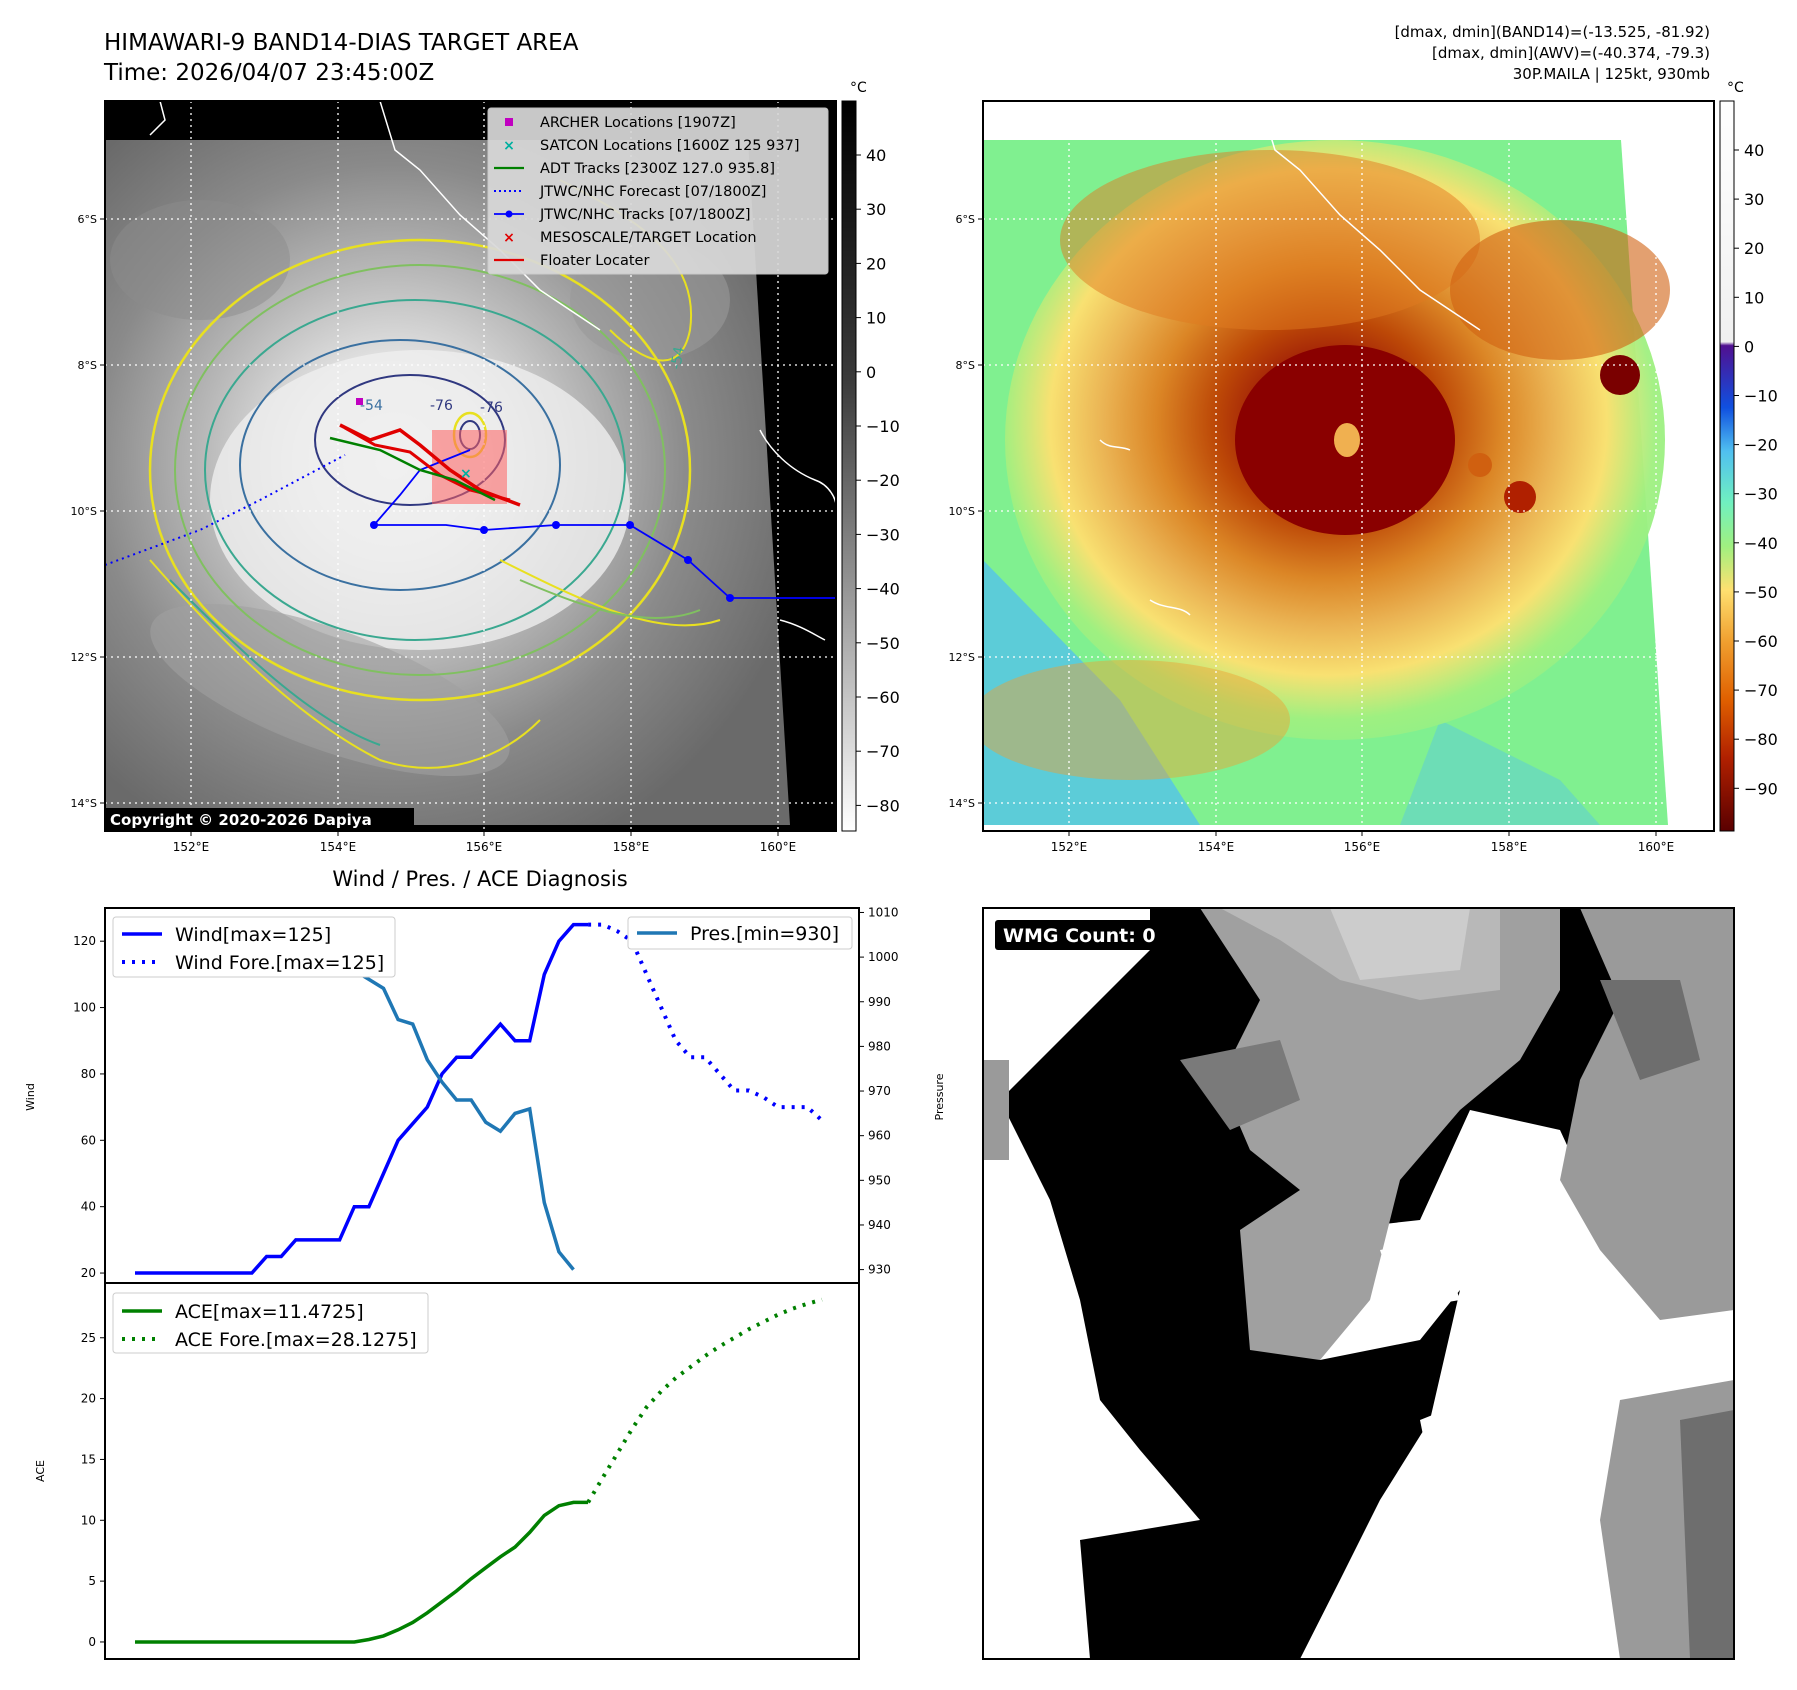  What do you see at coordinates (84, 511) in the screenshot?
I see `ir-map-lat-label: 10°S` at bounding box center [84, 511].